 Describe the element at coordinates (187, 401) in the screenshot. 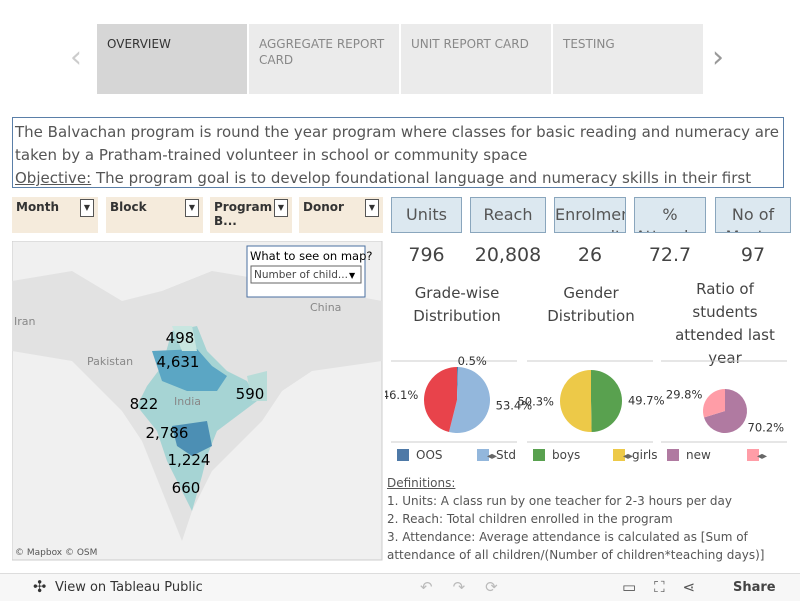

I see `place-label: India` at that location.